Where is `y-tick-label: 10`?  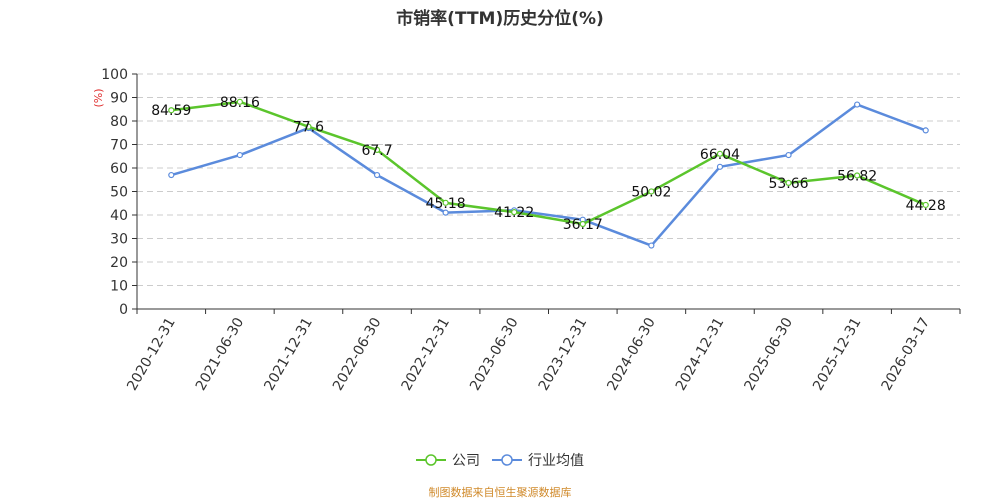
y-tick-label: 10 is located at coordinates (119, 287).